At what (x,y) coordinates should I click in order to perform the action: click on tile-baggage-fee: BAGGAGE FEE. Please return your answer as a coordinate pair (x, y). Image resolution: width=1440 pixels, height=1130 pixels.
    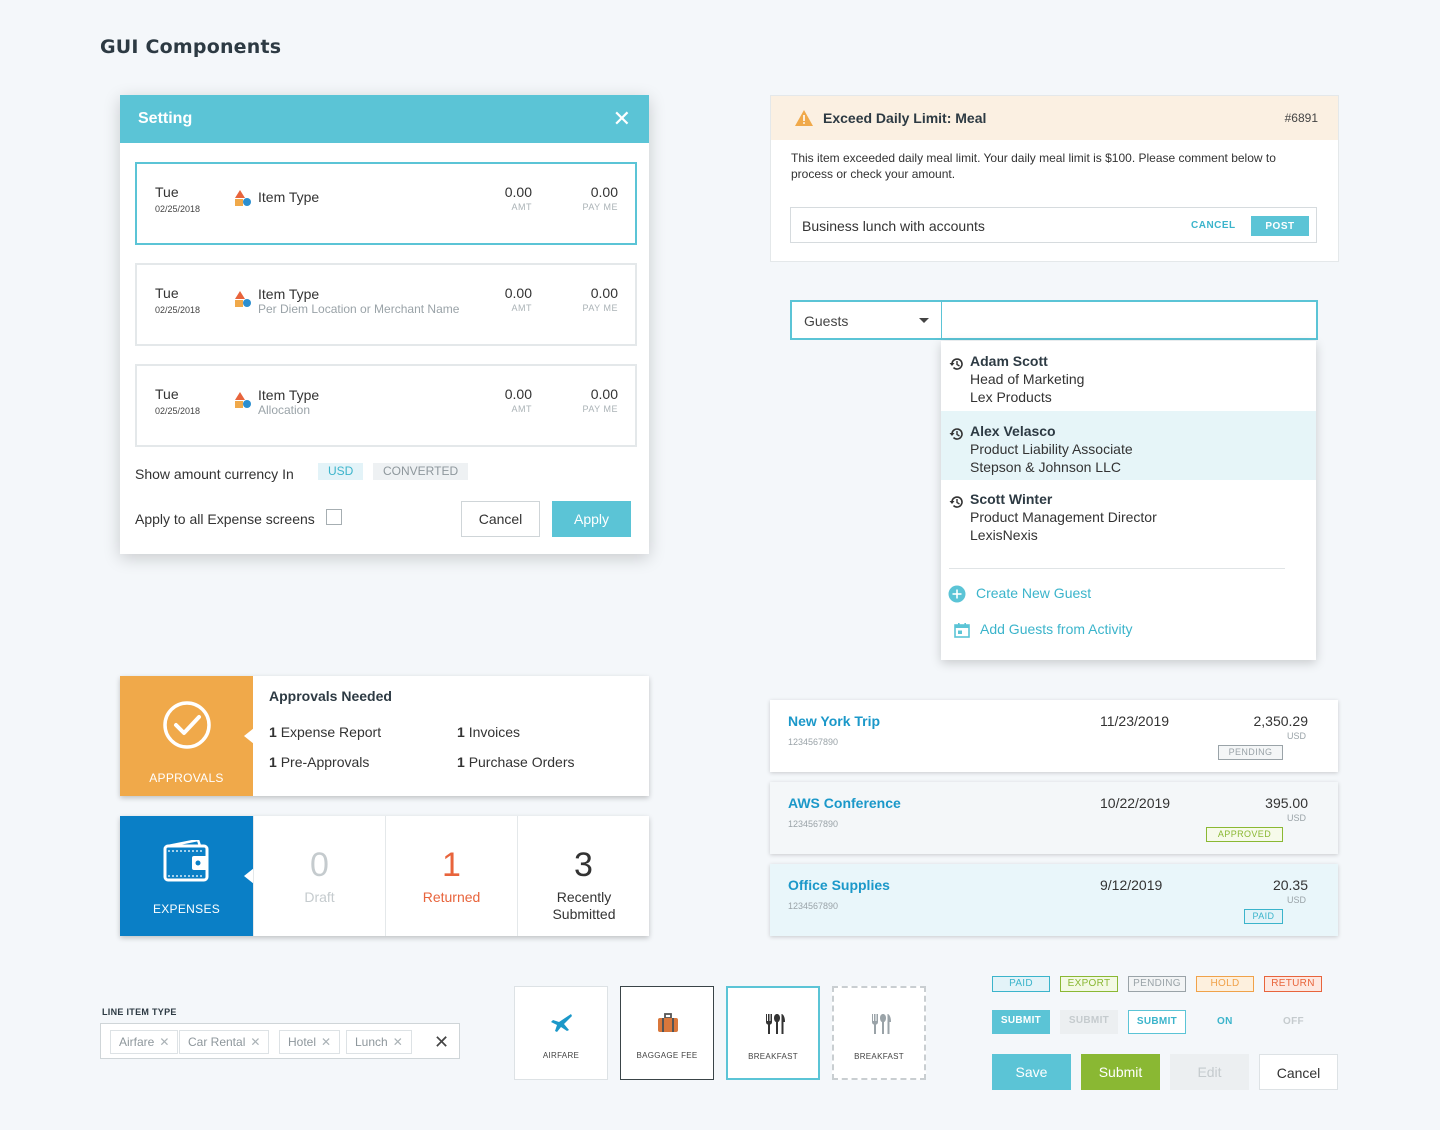
    Looking at the image, I should click on (667, 1033).